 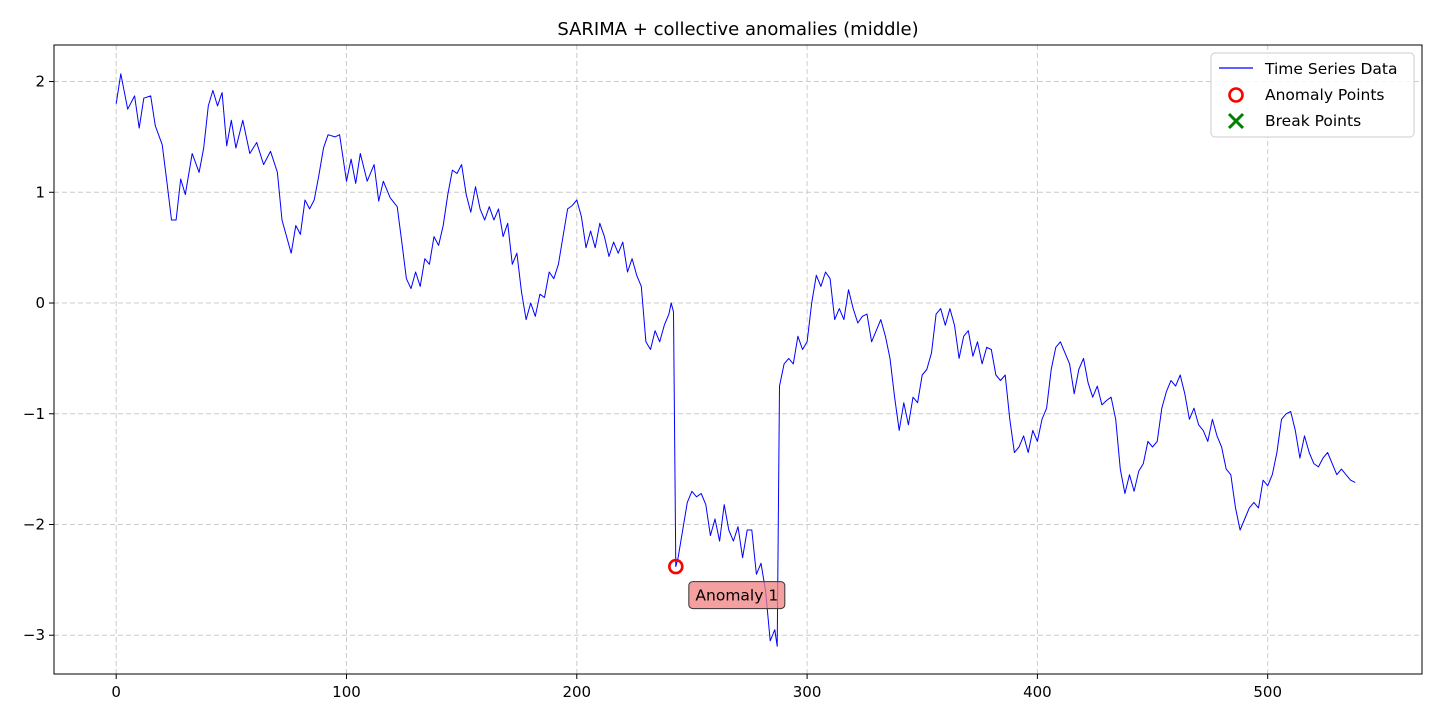 I want to click on x-tick-label: 300, so click(x=807, y=692).